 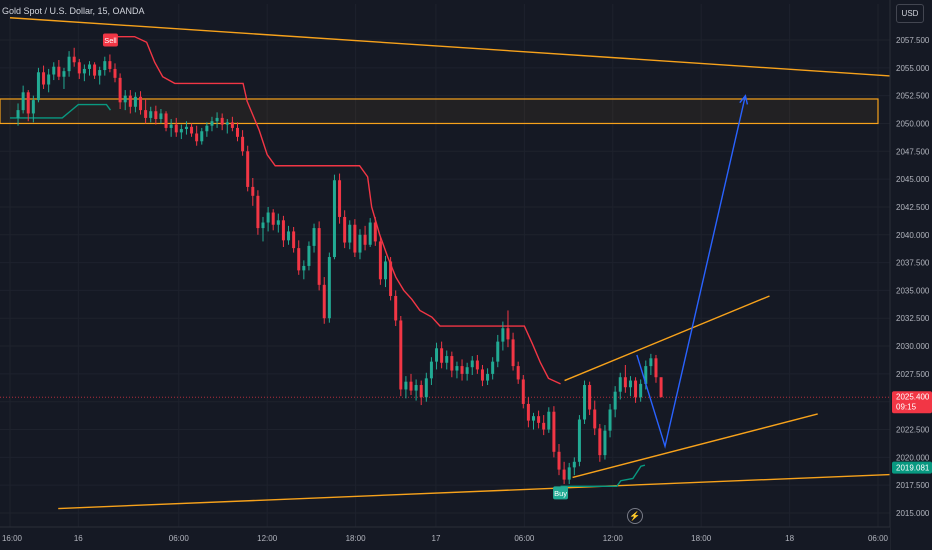 I want to click on x-tick-label: 16:00, so click(x=12, y=538).